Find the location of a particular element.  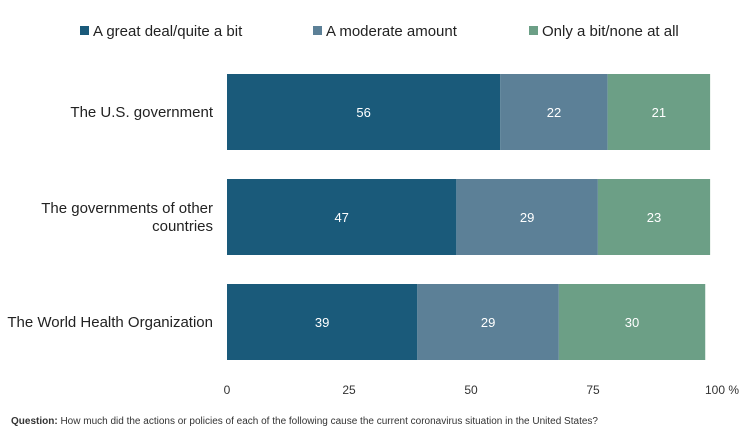

bar-value-label: 23 is located at coordinates (654, 217).